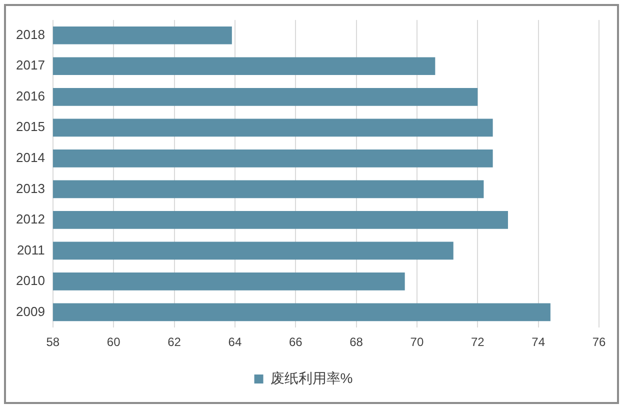 The image size is (625, 408). What do you see at coordinates (30, 219) in the screenshot?
I see `y-tick-label: 2012` at bounding box center [30, 219].